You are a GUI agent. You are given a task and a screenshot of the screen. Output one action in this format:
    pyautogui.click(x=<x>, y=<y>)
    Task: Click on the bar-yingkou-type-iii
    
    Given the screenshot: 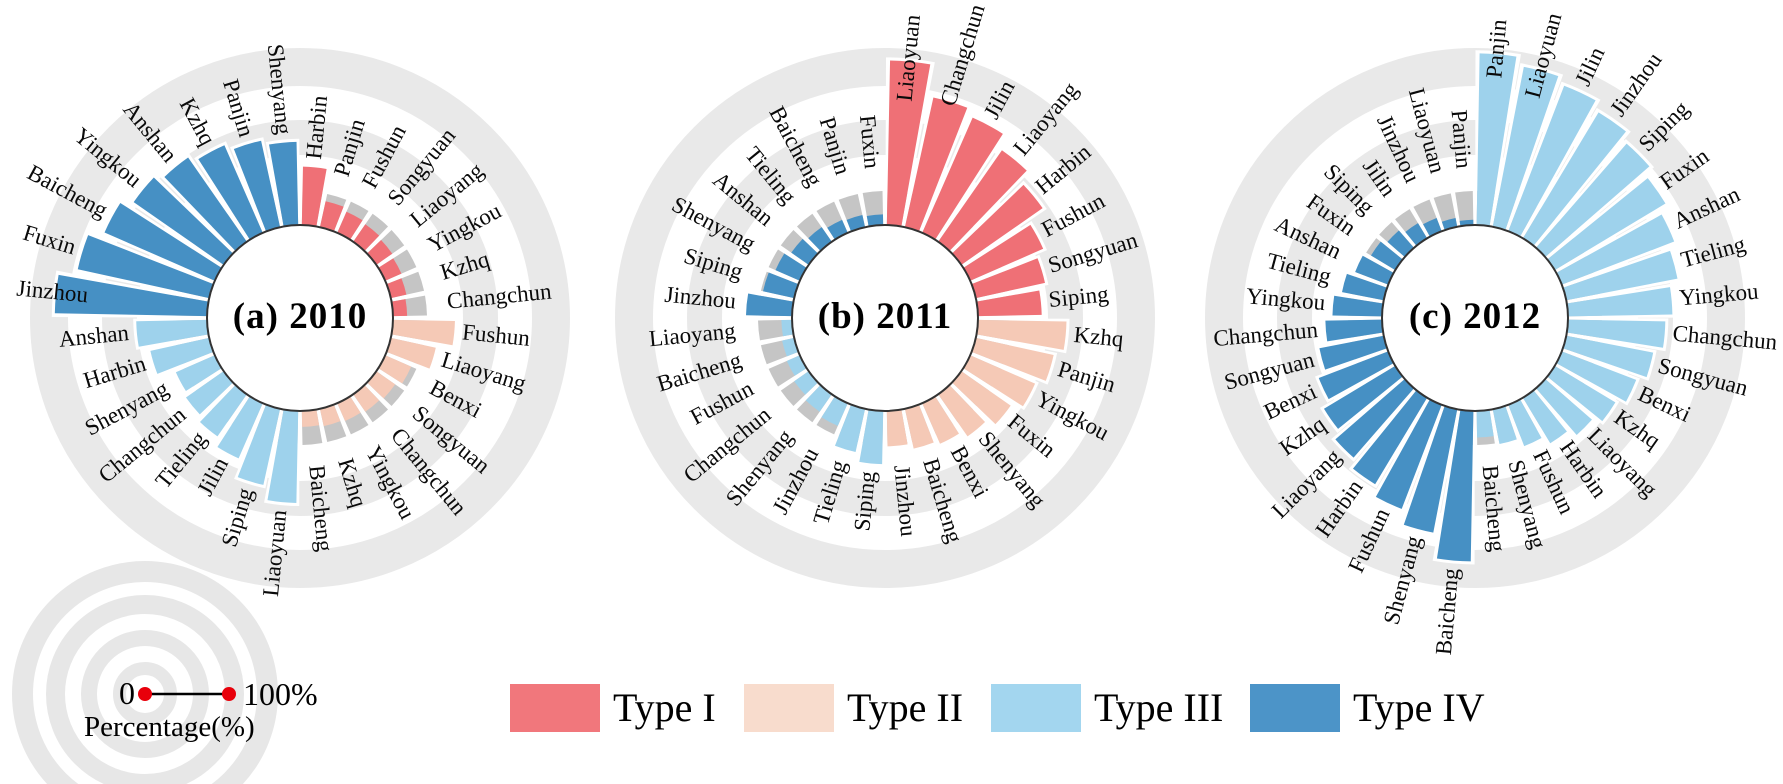 What is the action you would take?
    pyautogui.click(x=1619, y=302)
    